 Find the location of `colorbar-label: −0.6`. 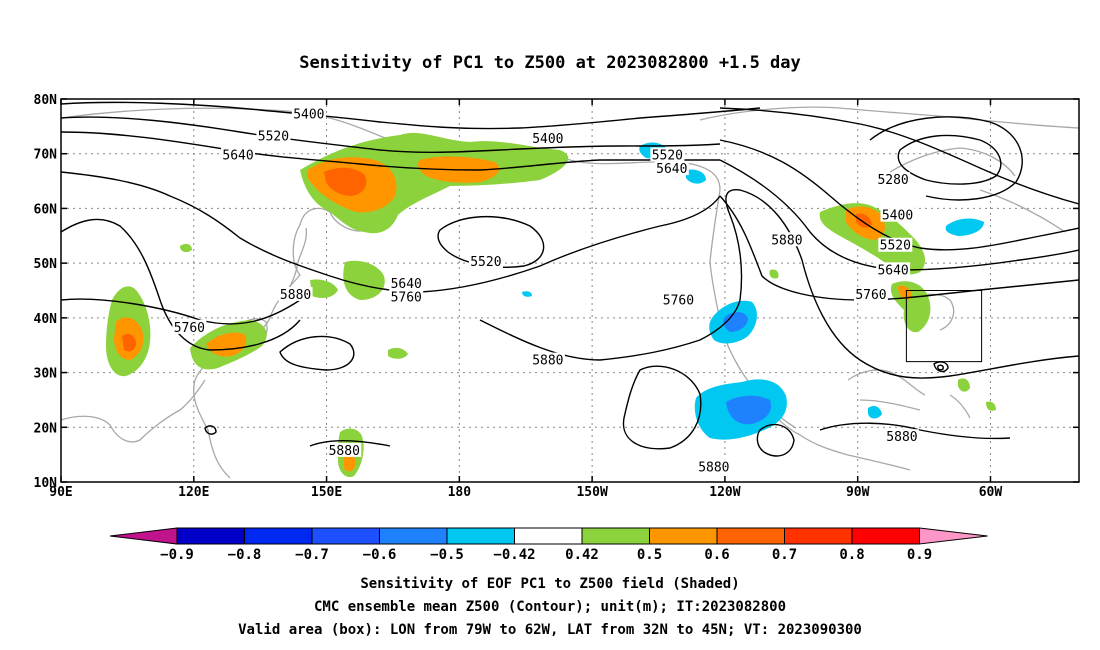

colorbar-label: −0.6 is located at coordinates (380, 555).